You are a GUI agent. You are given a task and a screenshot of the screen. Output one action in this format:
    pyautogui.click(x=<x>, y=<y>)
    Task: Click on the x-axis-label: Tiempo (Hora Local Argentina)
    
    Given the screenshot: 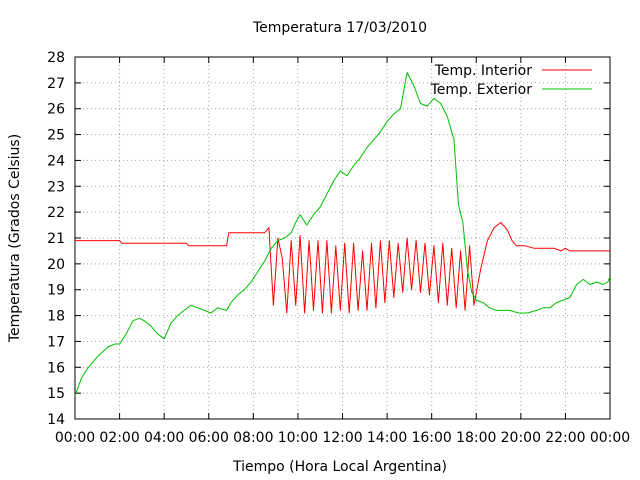 What is the action you would take?
    pyautogui.click(x=339, y=467)
    